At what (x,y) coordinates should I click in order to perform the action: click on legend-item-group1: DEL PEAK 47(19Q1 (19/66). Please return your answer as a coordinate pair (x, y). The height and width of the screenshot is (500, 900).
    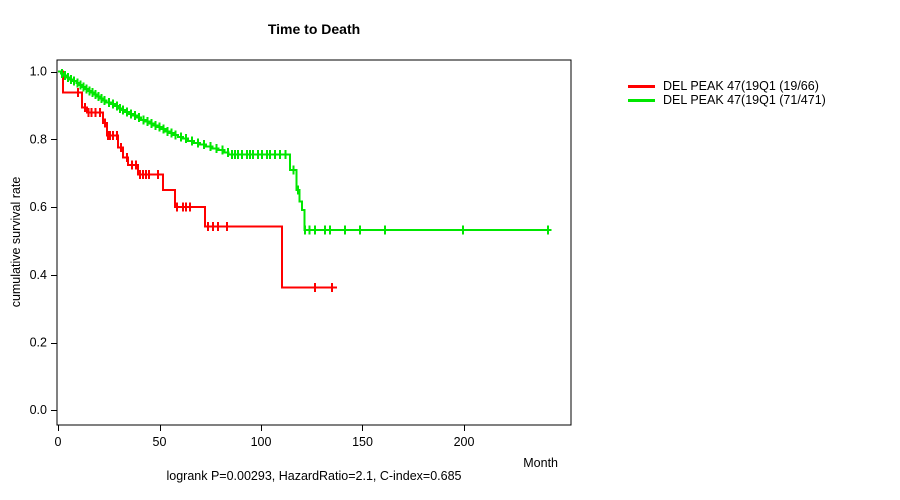
    Looking at the image, I should click on (727, 86).